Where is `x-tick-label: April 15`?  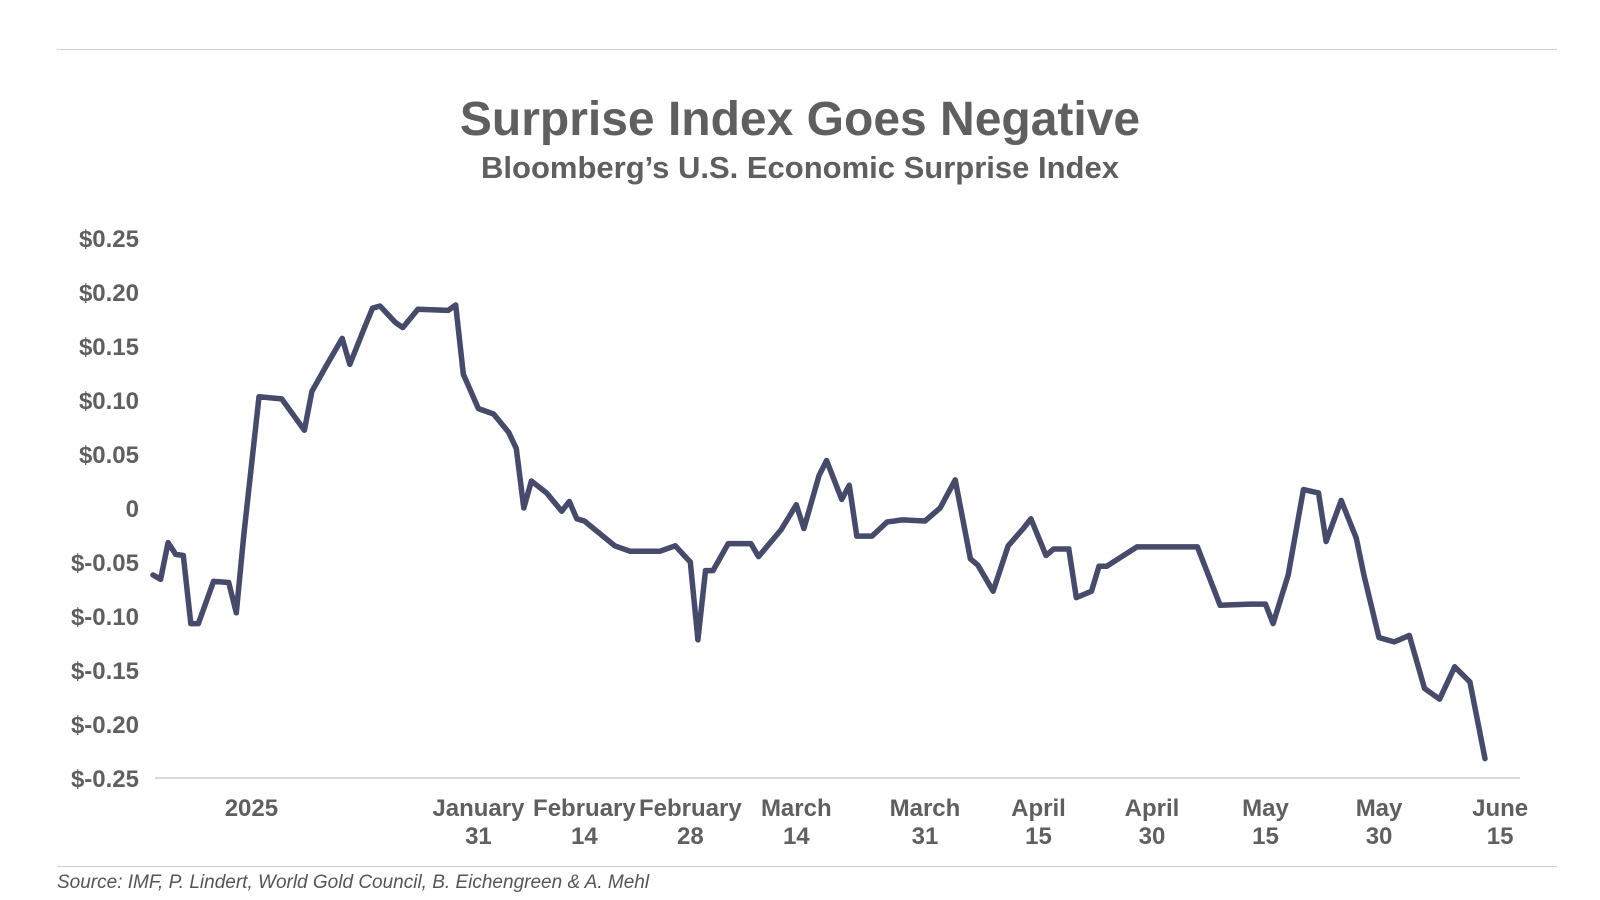 x-tick-label: April 15 is located at coordinates (1038, 822).